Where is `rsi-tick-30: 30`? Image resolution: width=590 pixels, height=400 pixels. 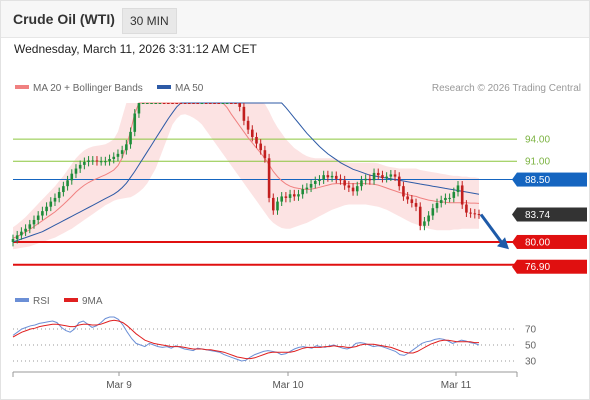
rsi-tick-30: 30 is located at coordinates (531, 362).